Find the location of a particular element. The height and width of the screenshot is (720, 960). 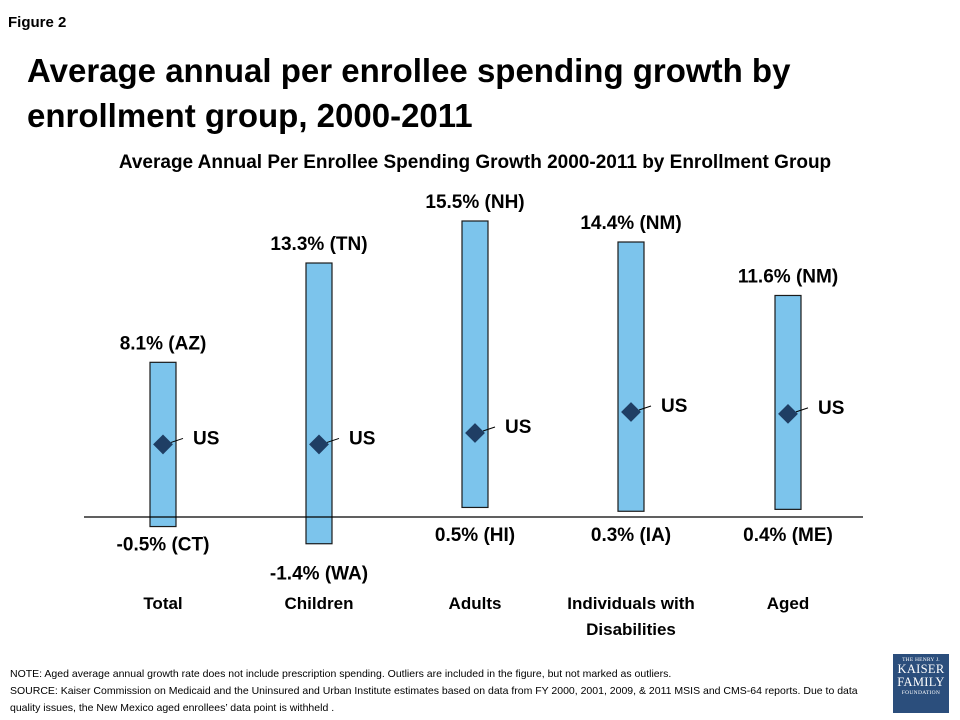

min-data-label: 0.4% (ME) is located at coordinates (788, 535).